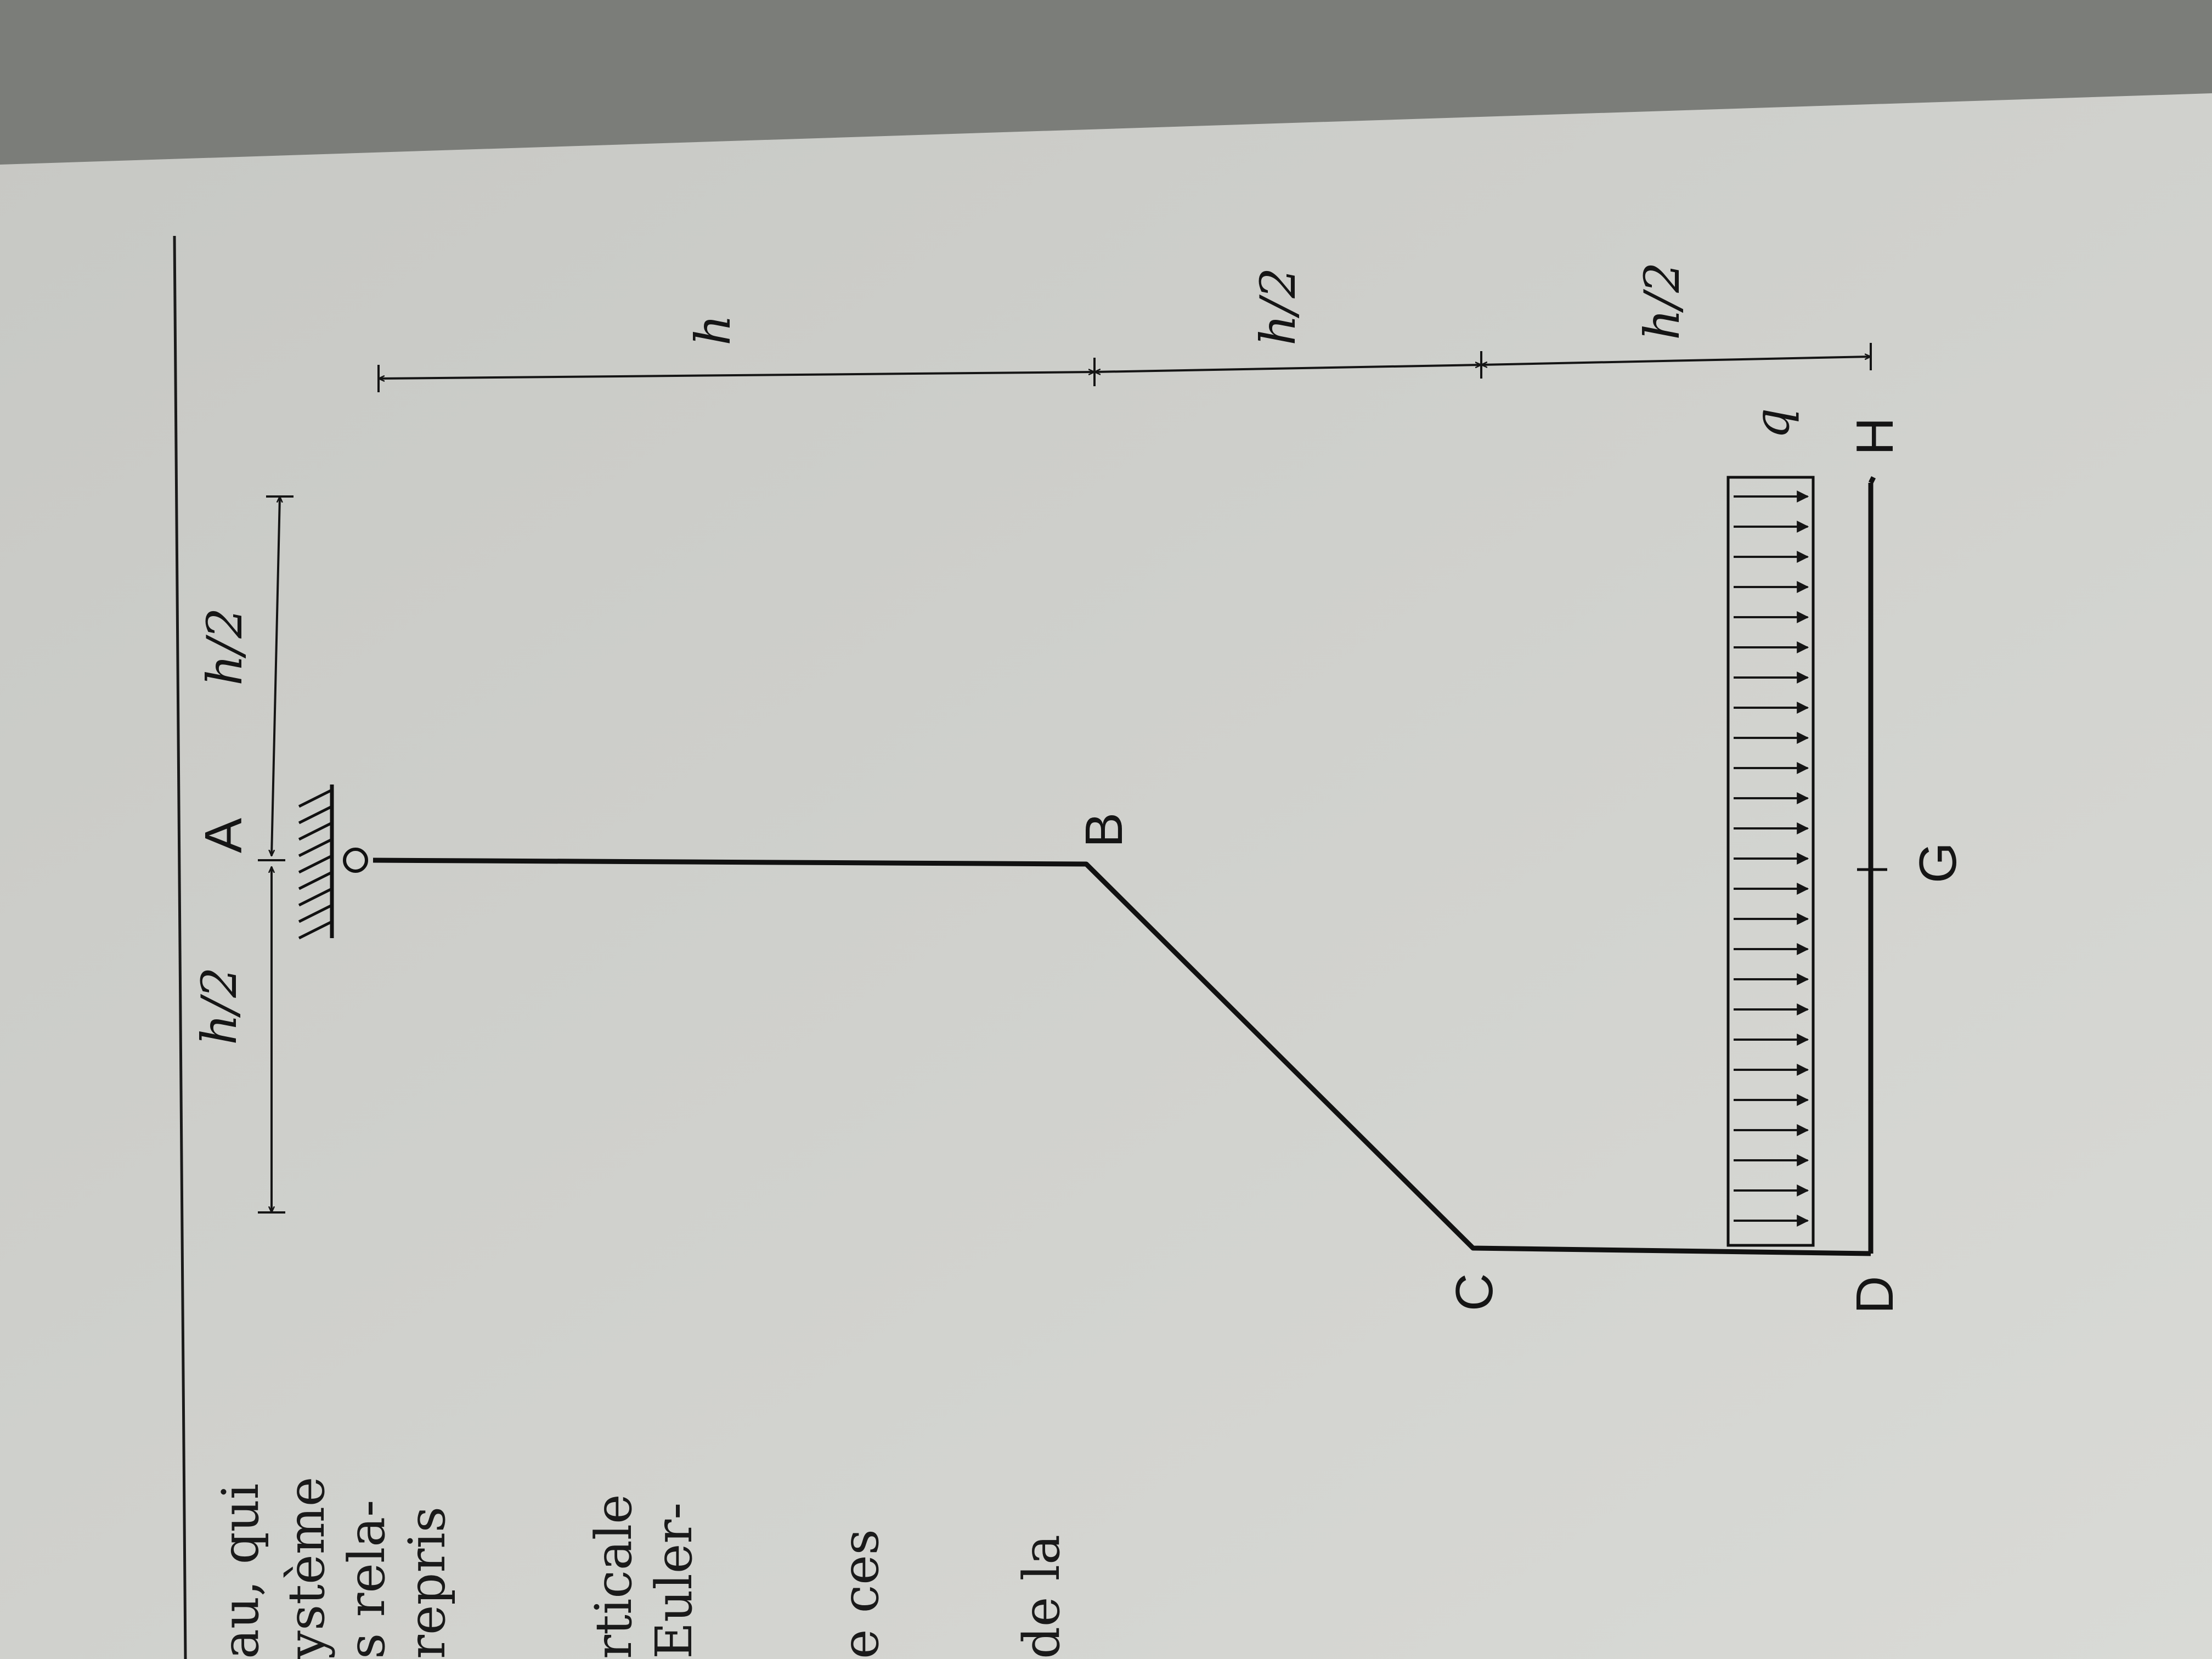  I want to click on pin-joint-icon, so click(356, 861).